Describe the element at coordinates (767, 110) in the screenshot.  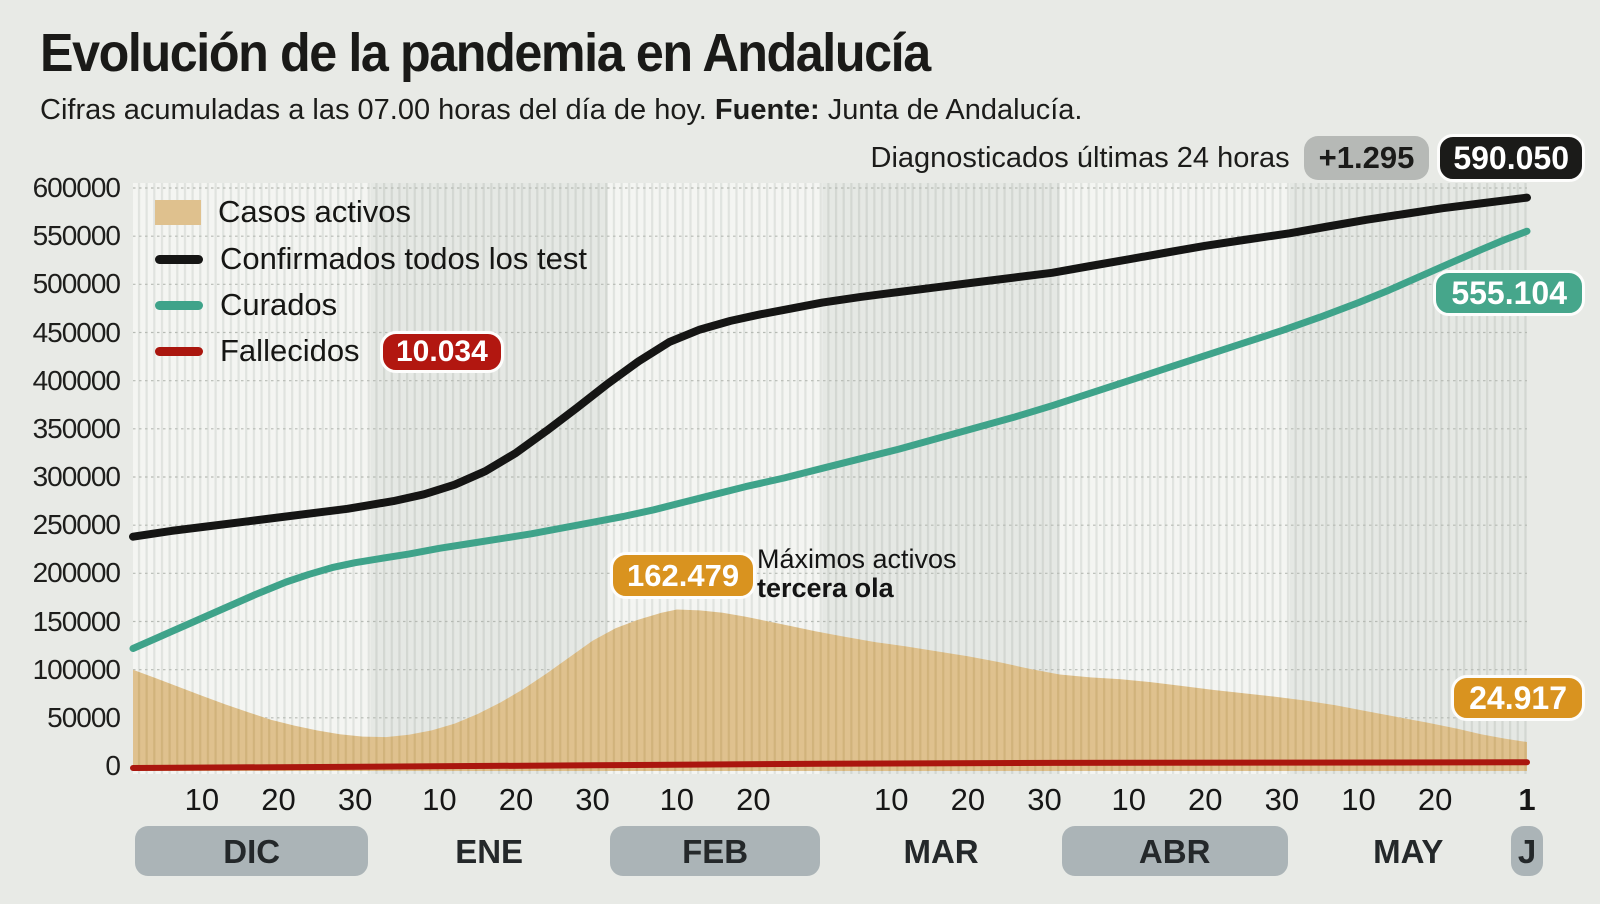
I see `subtitle-source-label: Fuente:` at that location.